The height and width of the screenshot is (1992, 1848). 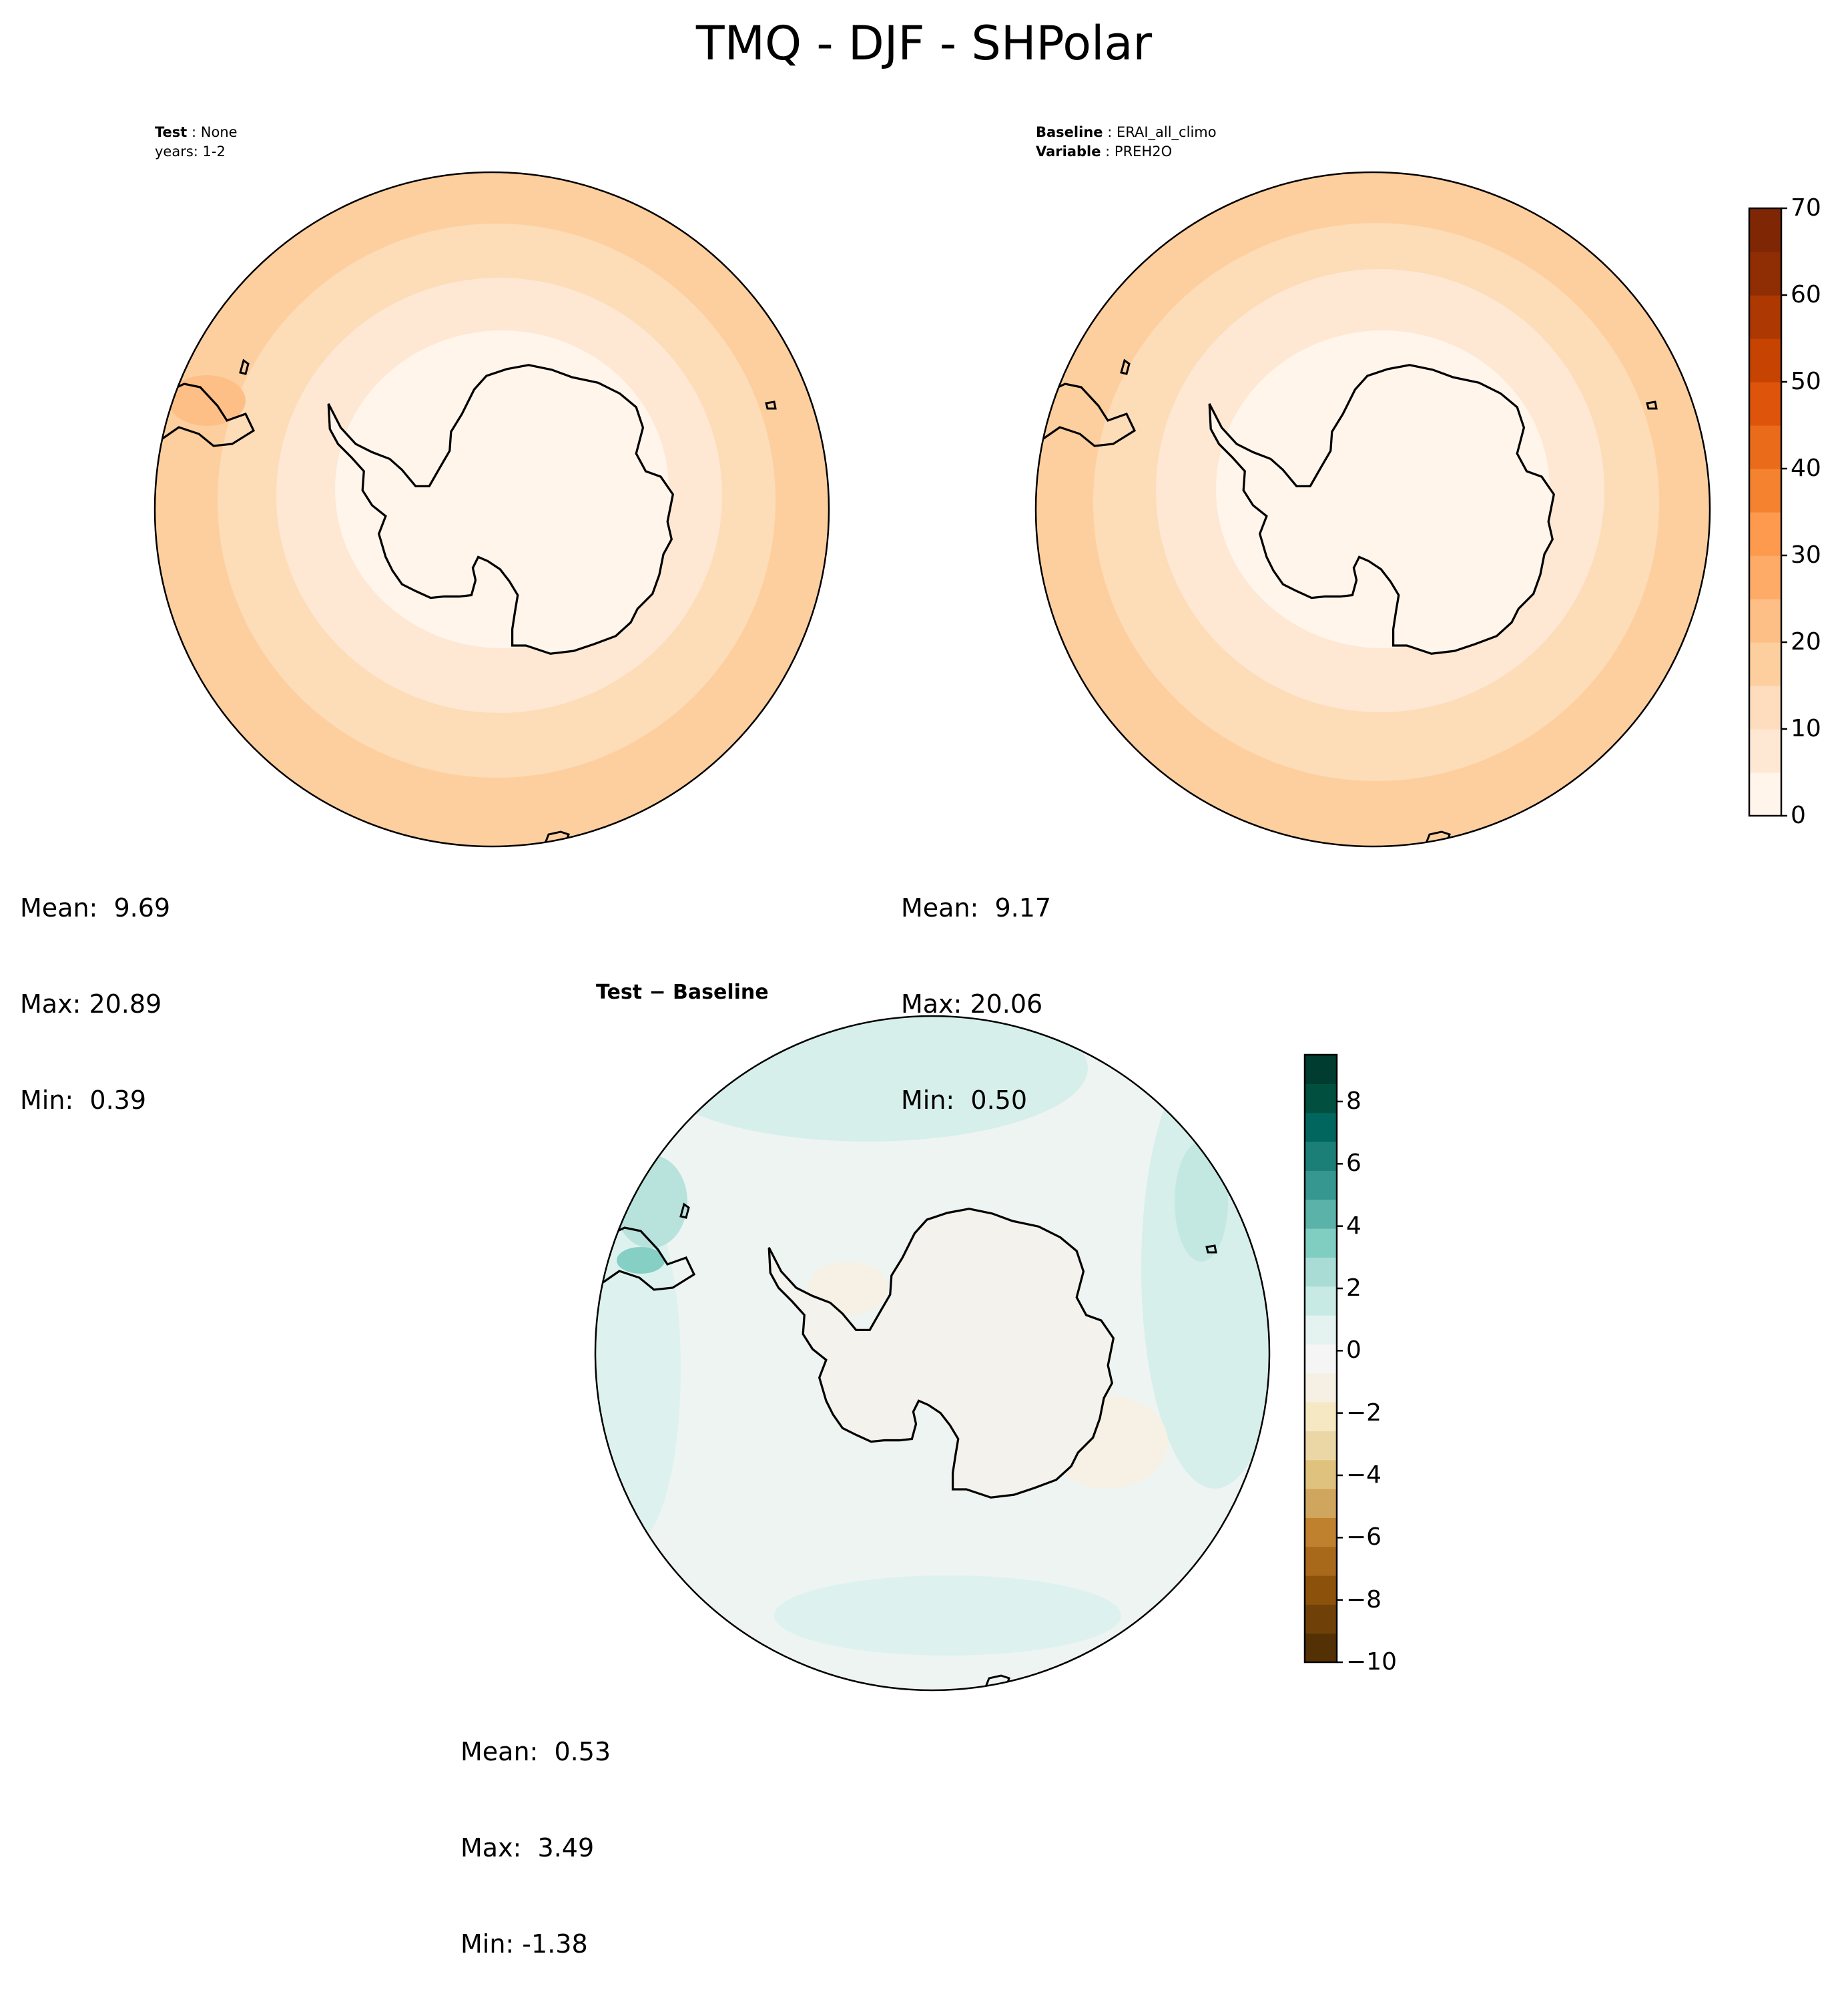 What do you see at coordinates (1806, 728) in the screenshot?
I see `colorbar-tick-label: 10` at bounding box center [1806, 728].